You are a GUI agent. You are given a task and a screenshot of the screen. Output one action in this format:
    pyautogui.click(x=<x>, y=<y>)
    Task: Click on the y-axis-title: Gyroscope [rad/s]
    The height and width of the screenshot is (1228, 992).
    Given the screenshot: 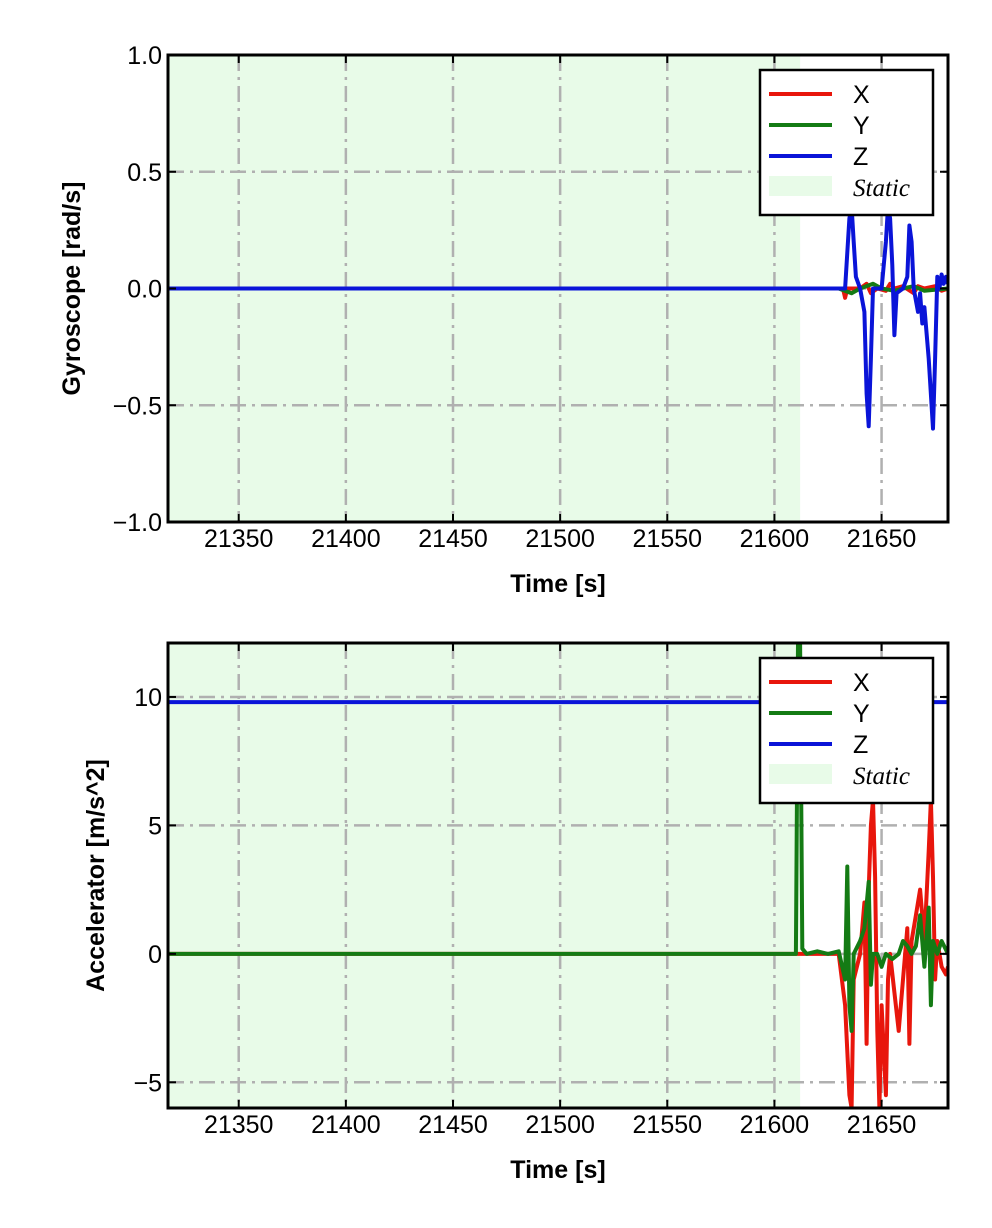 What is the action you would take?
    pyautogui.click(x=72, y=289)
    